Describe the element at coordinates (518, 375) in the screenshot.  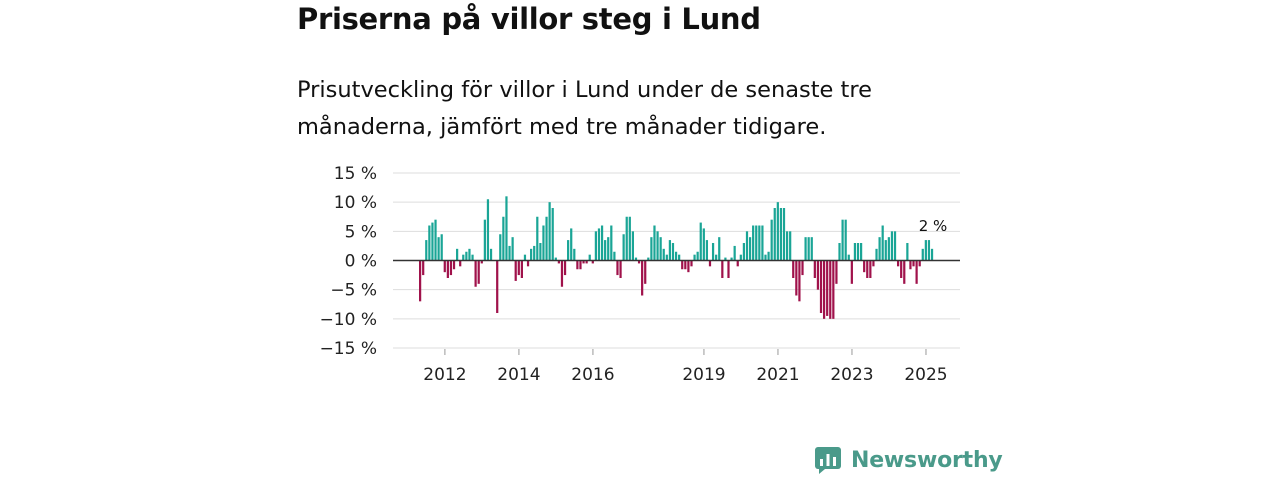
I see `x-tick-label: 2014` at that location.